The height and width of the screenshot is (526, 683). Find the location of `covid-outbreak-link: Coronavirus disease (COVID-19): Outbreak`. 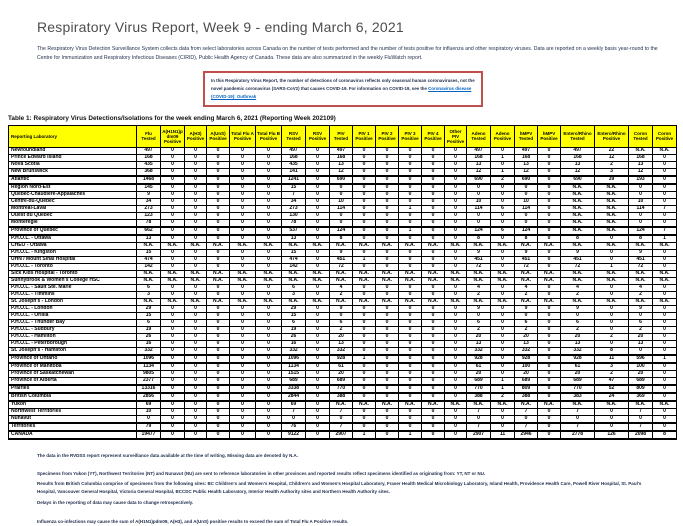

covid-outbreak-link: Coronavirus disease (COVID-19): Outbreak is located at coordinates (341, 93).